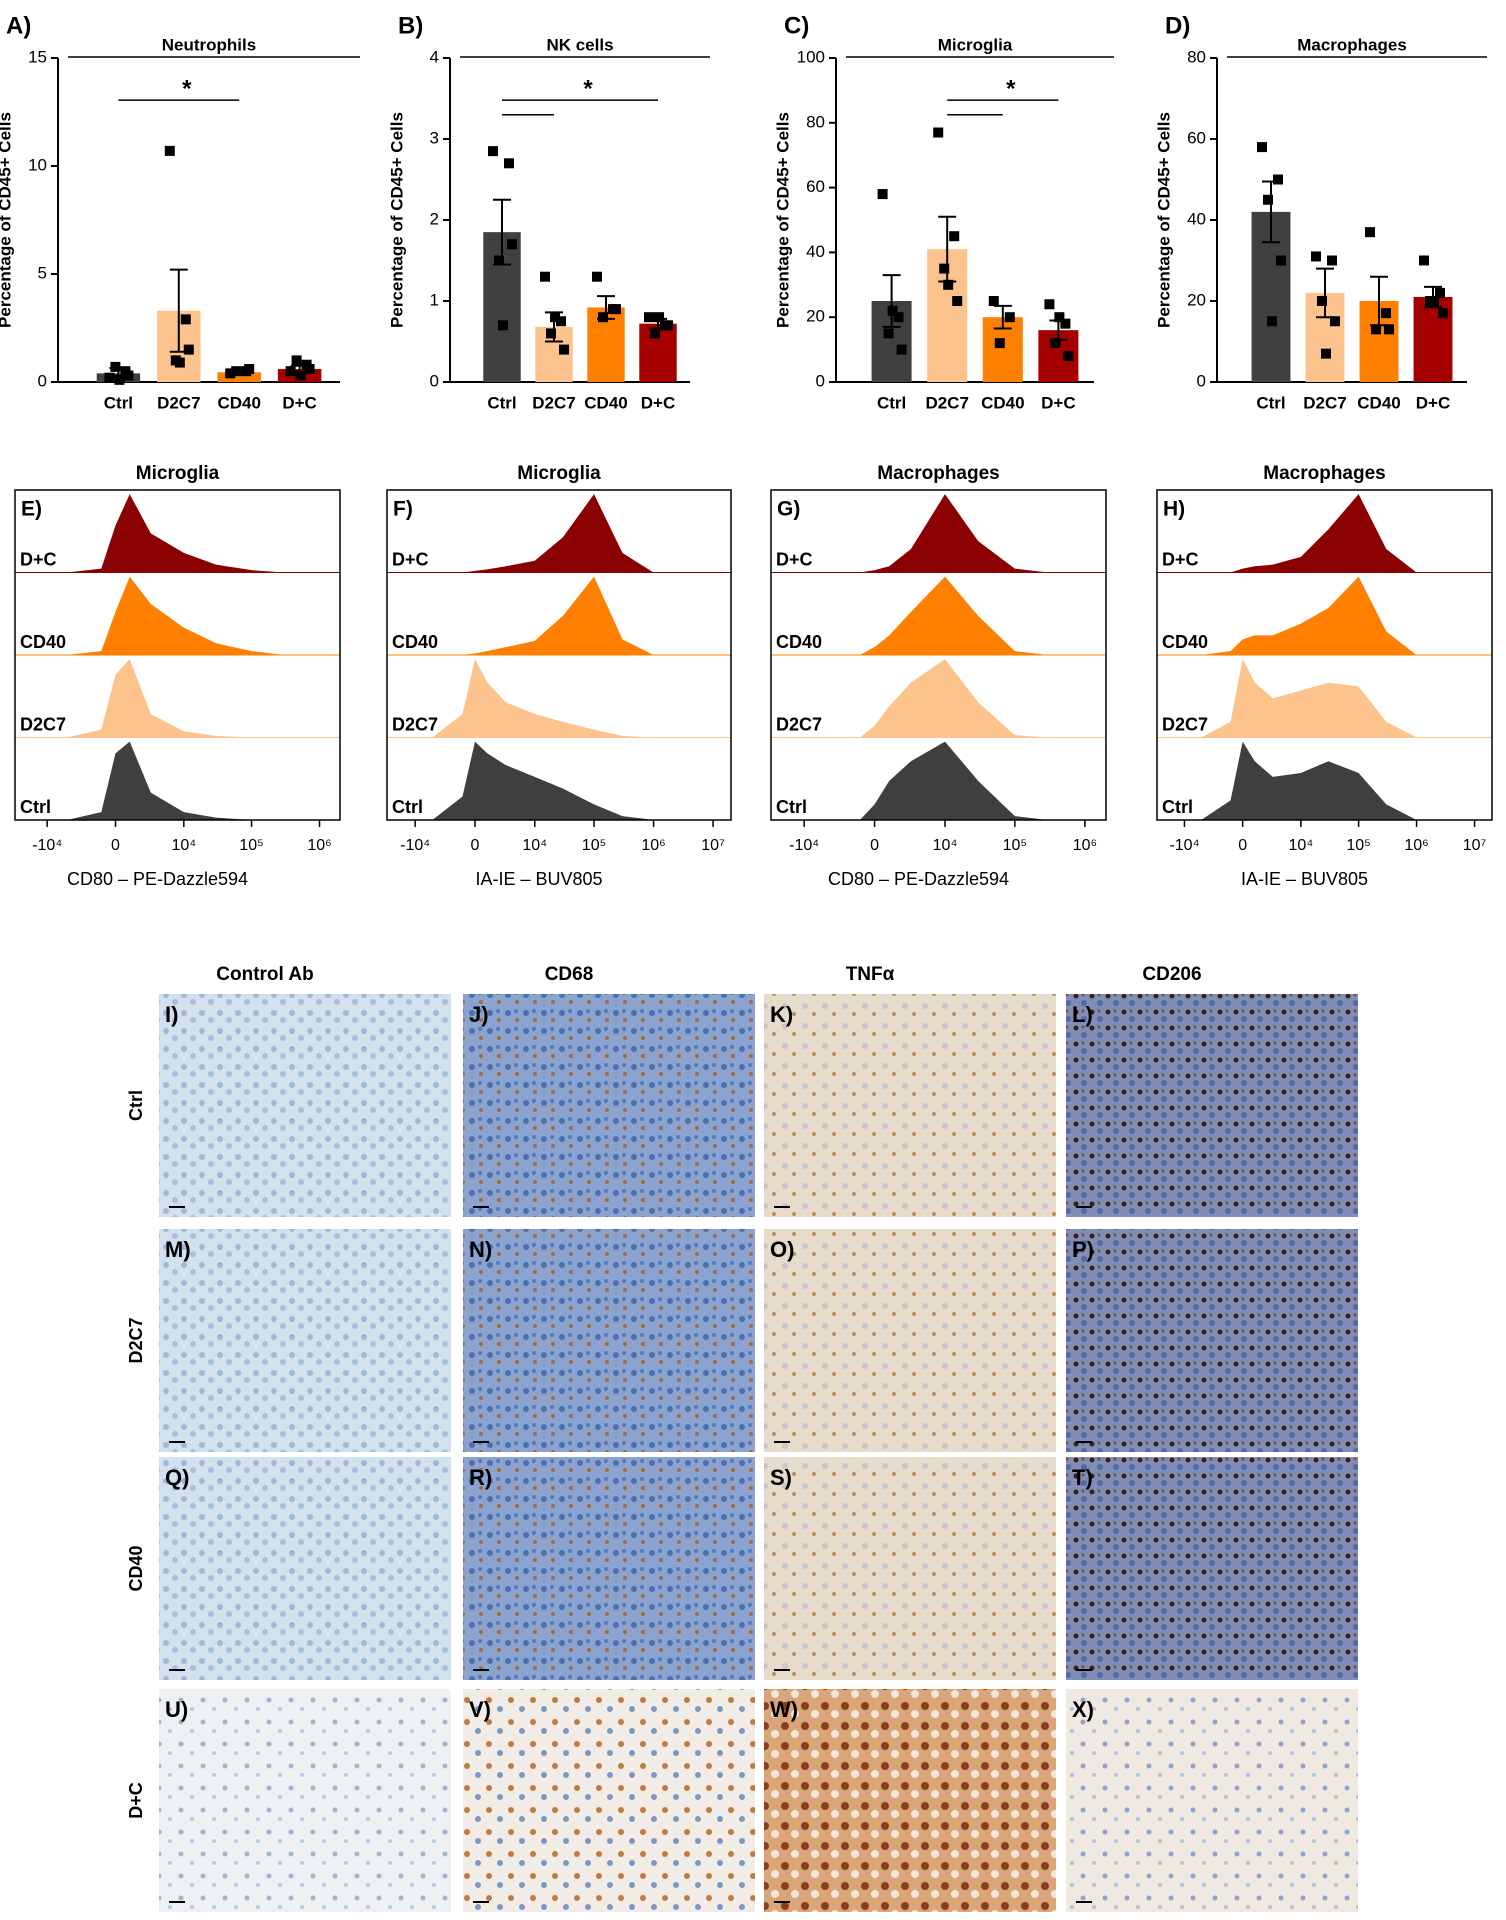 This screenshot has width=1506, height=1920. I want to click on x-tick-label: Ctrl, so click(118, 402).